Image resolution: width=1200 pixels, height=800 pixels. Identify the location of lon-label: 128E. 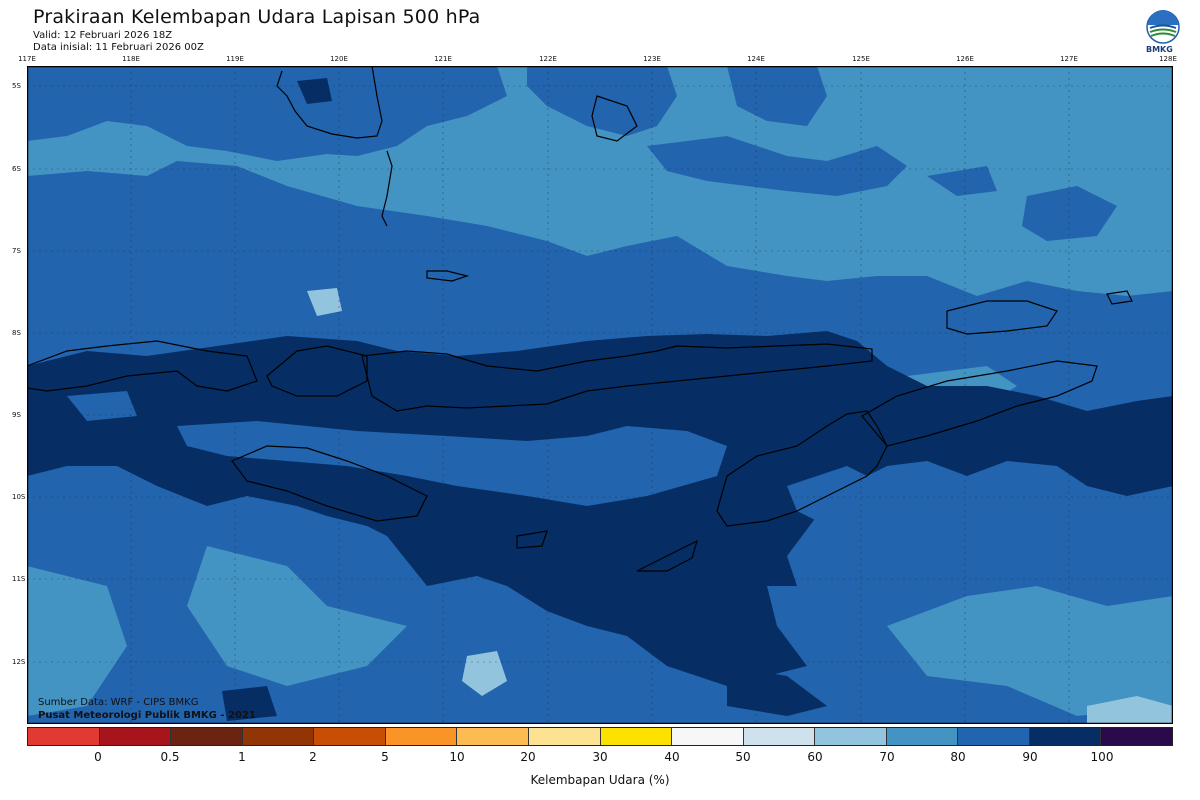
(1168, 59).